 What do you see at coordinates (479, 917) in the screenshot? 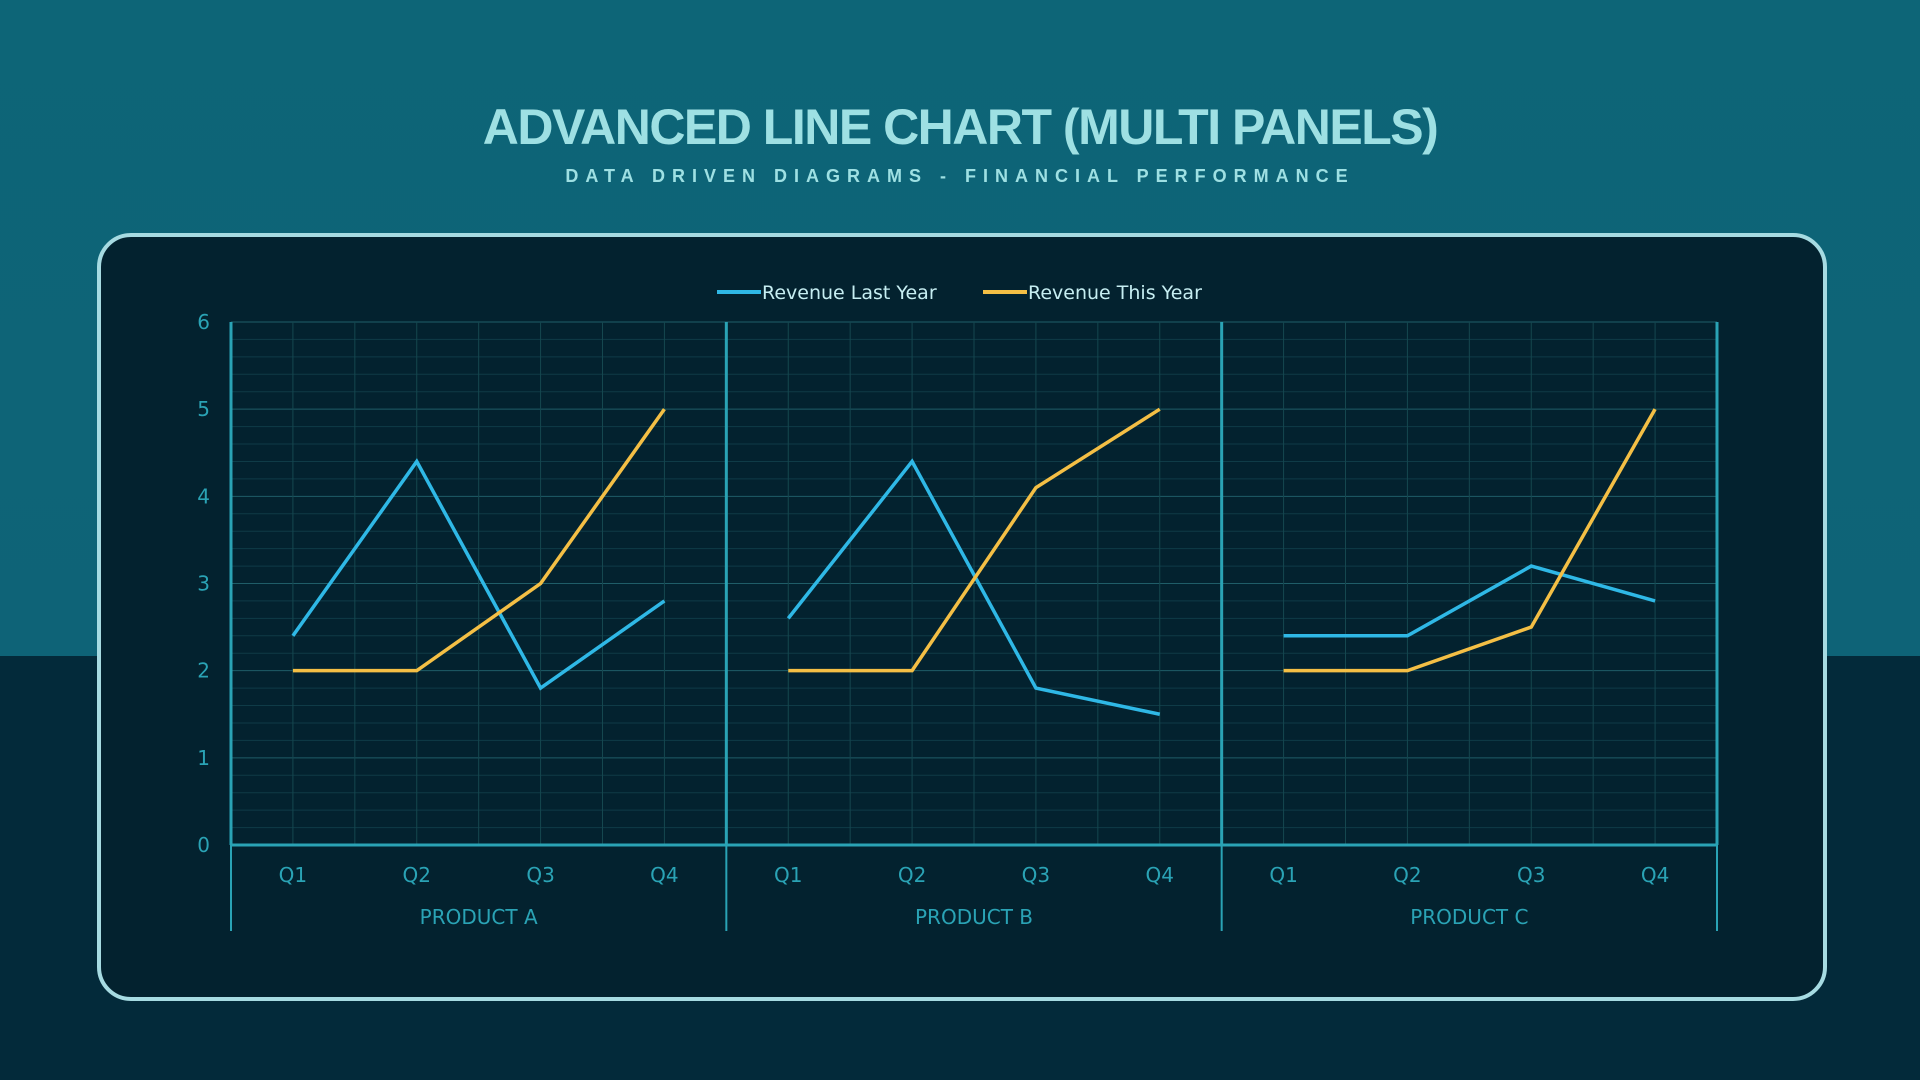
I see `panel-label: PRODUCT A` at bounding box center [479, 917].